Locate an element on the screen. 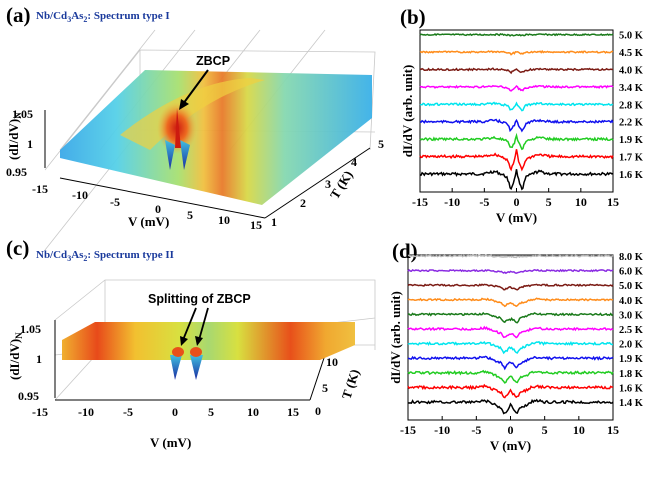  a-xtick: 10 is located at coordinates (224, 220).